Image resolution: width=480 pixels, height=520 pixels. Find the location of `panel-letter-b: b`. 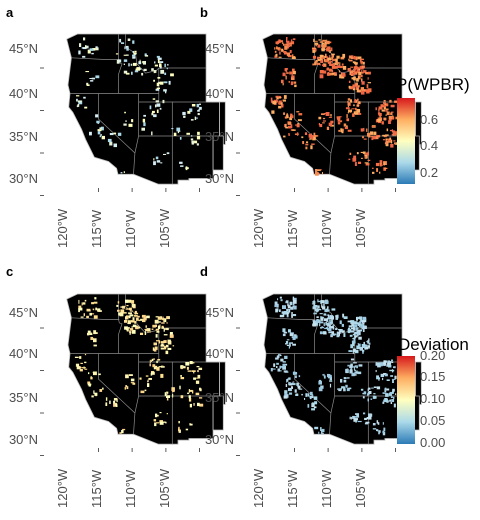

panel-letter-b: b is located at coordinates (204, 12).